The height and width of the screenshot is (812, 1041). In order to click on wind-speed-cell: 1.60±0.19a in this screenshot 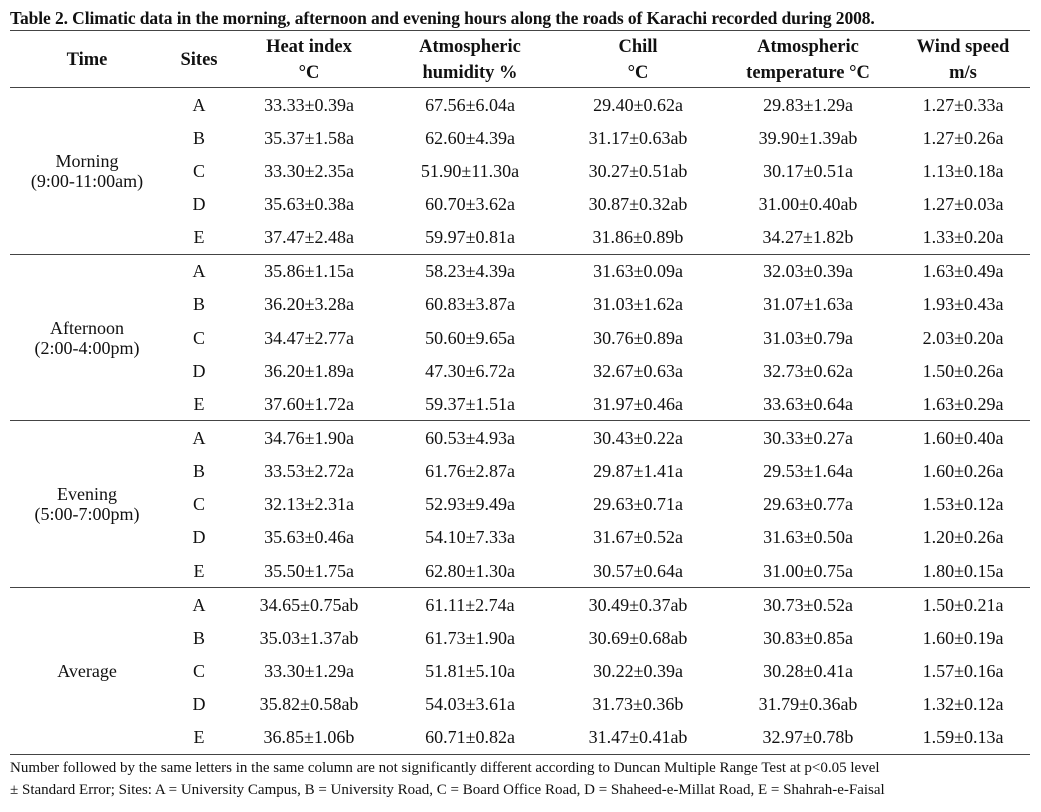, I will do `click(963, 637)`.